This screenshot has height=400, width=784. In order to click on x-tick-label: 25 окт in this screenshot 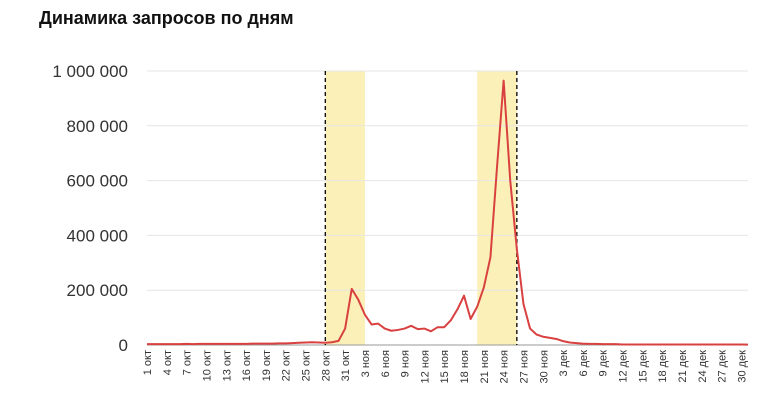, I will do `click(307, 365)`.